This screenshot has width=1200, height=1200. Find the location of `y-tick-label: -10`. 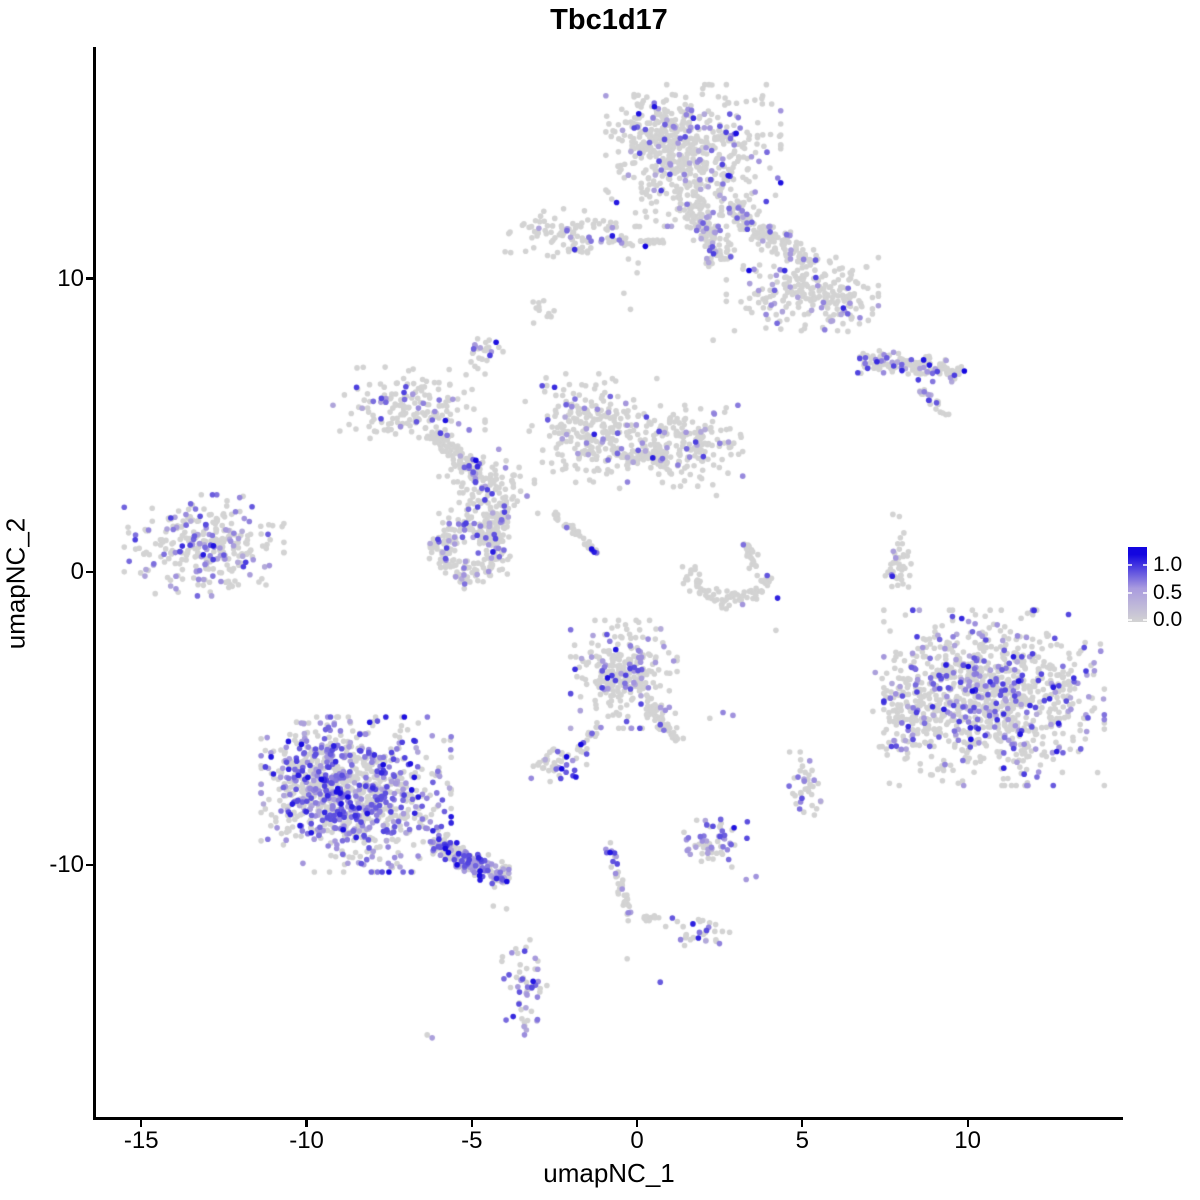

y-tick-label: -10 is located at coordinates (66, 864).